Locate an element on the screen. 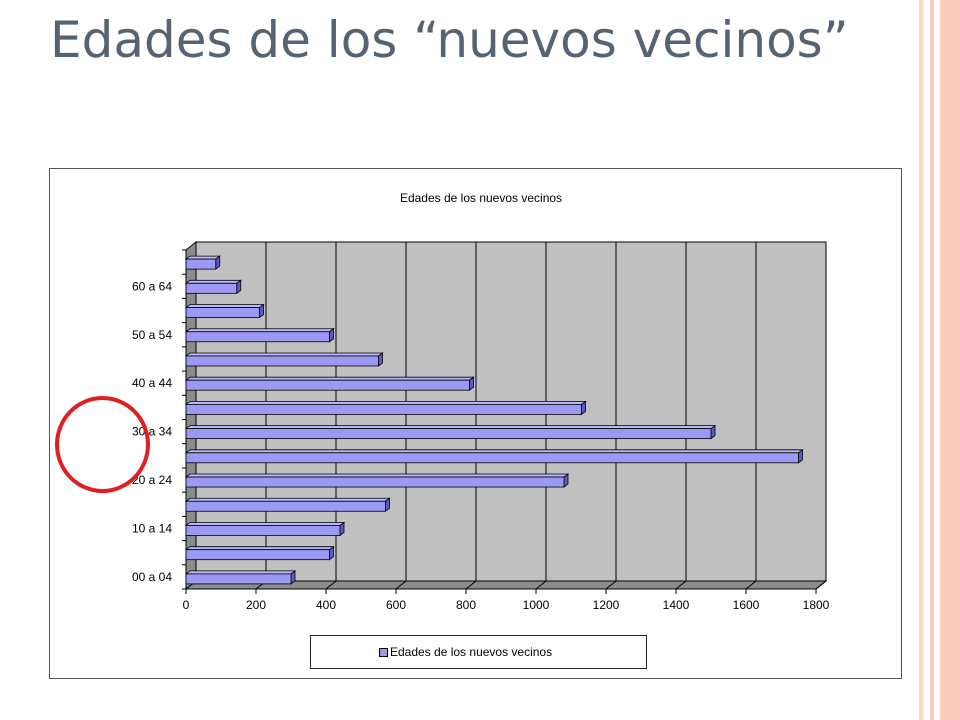  x-tick-label: 0 is located at coordinates (186, 605).